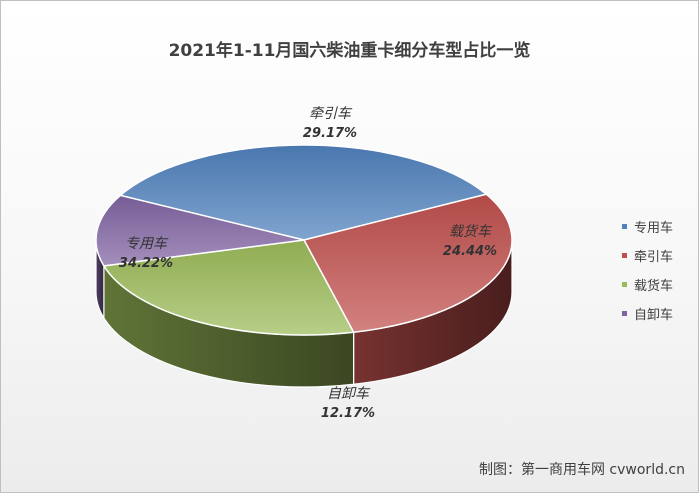 The height and width of the screenshot is (493, 699). What do you see at coordinates (147, 244) in the screenshot?
I see `data-label-name-special: 专用车` at bounding box center [147, 244].